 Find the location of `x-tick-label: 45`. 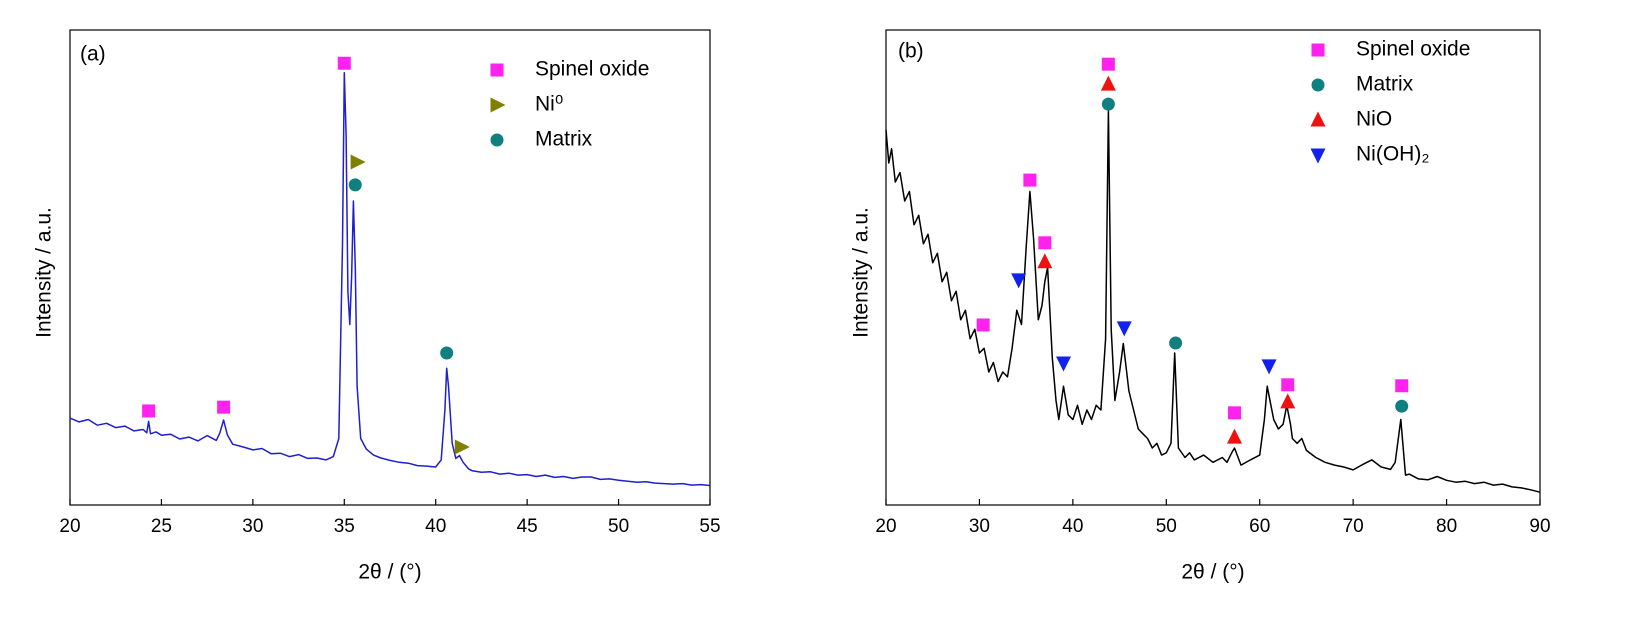

x-tick-label: 45 is located at coordinates (527, 526).